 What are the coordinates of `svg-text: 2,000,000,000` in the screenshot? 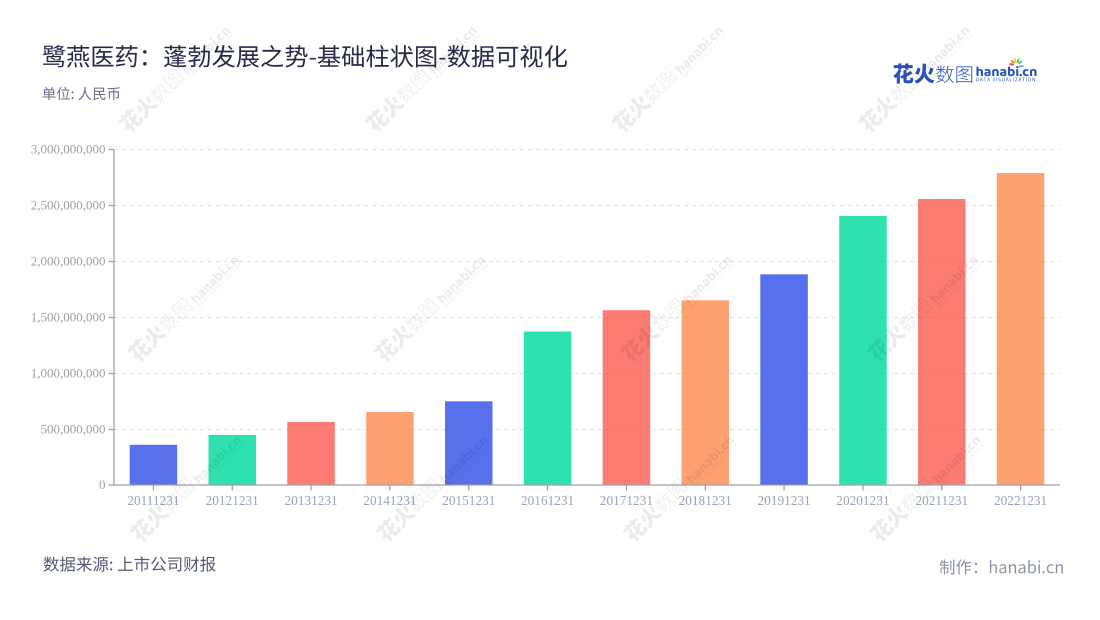 It's located at (68, 261).